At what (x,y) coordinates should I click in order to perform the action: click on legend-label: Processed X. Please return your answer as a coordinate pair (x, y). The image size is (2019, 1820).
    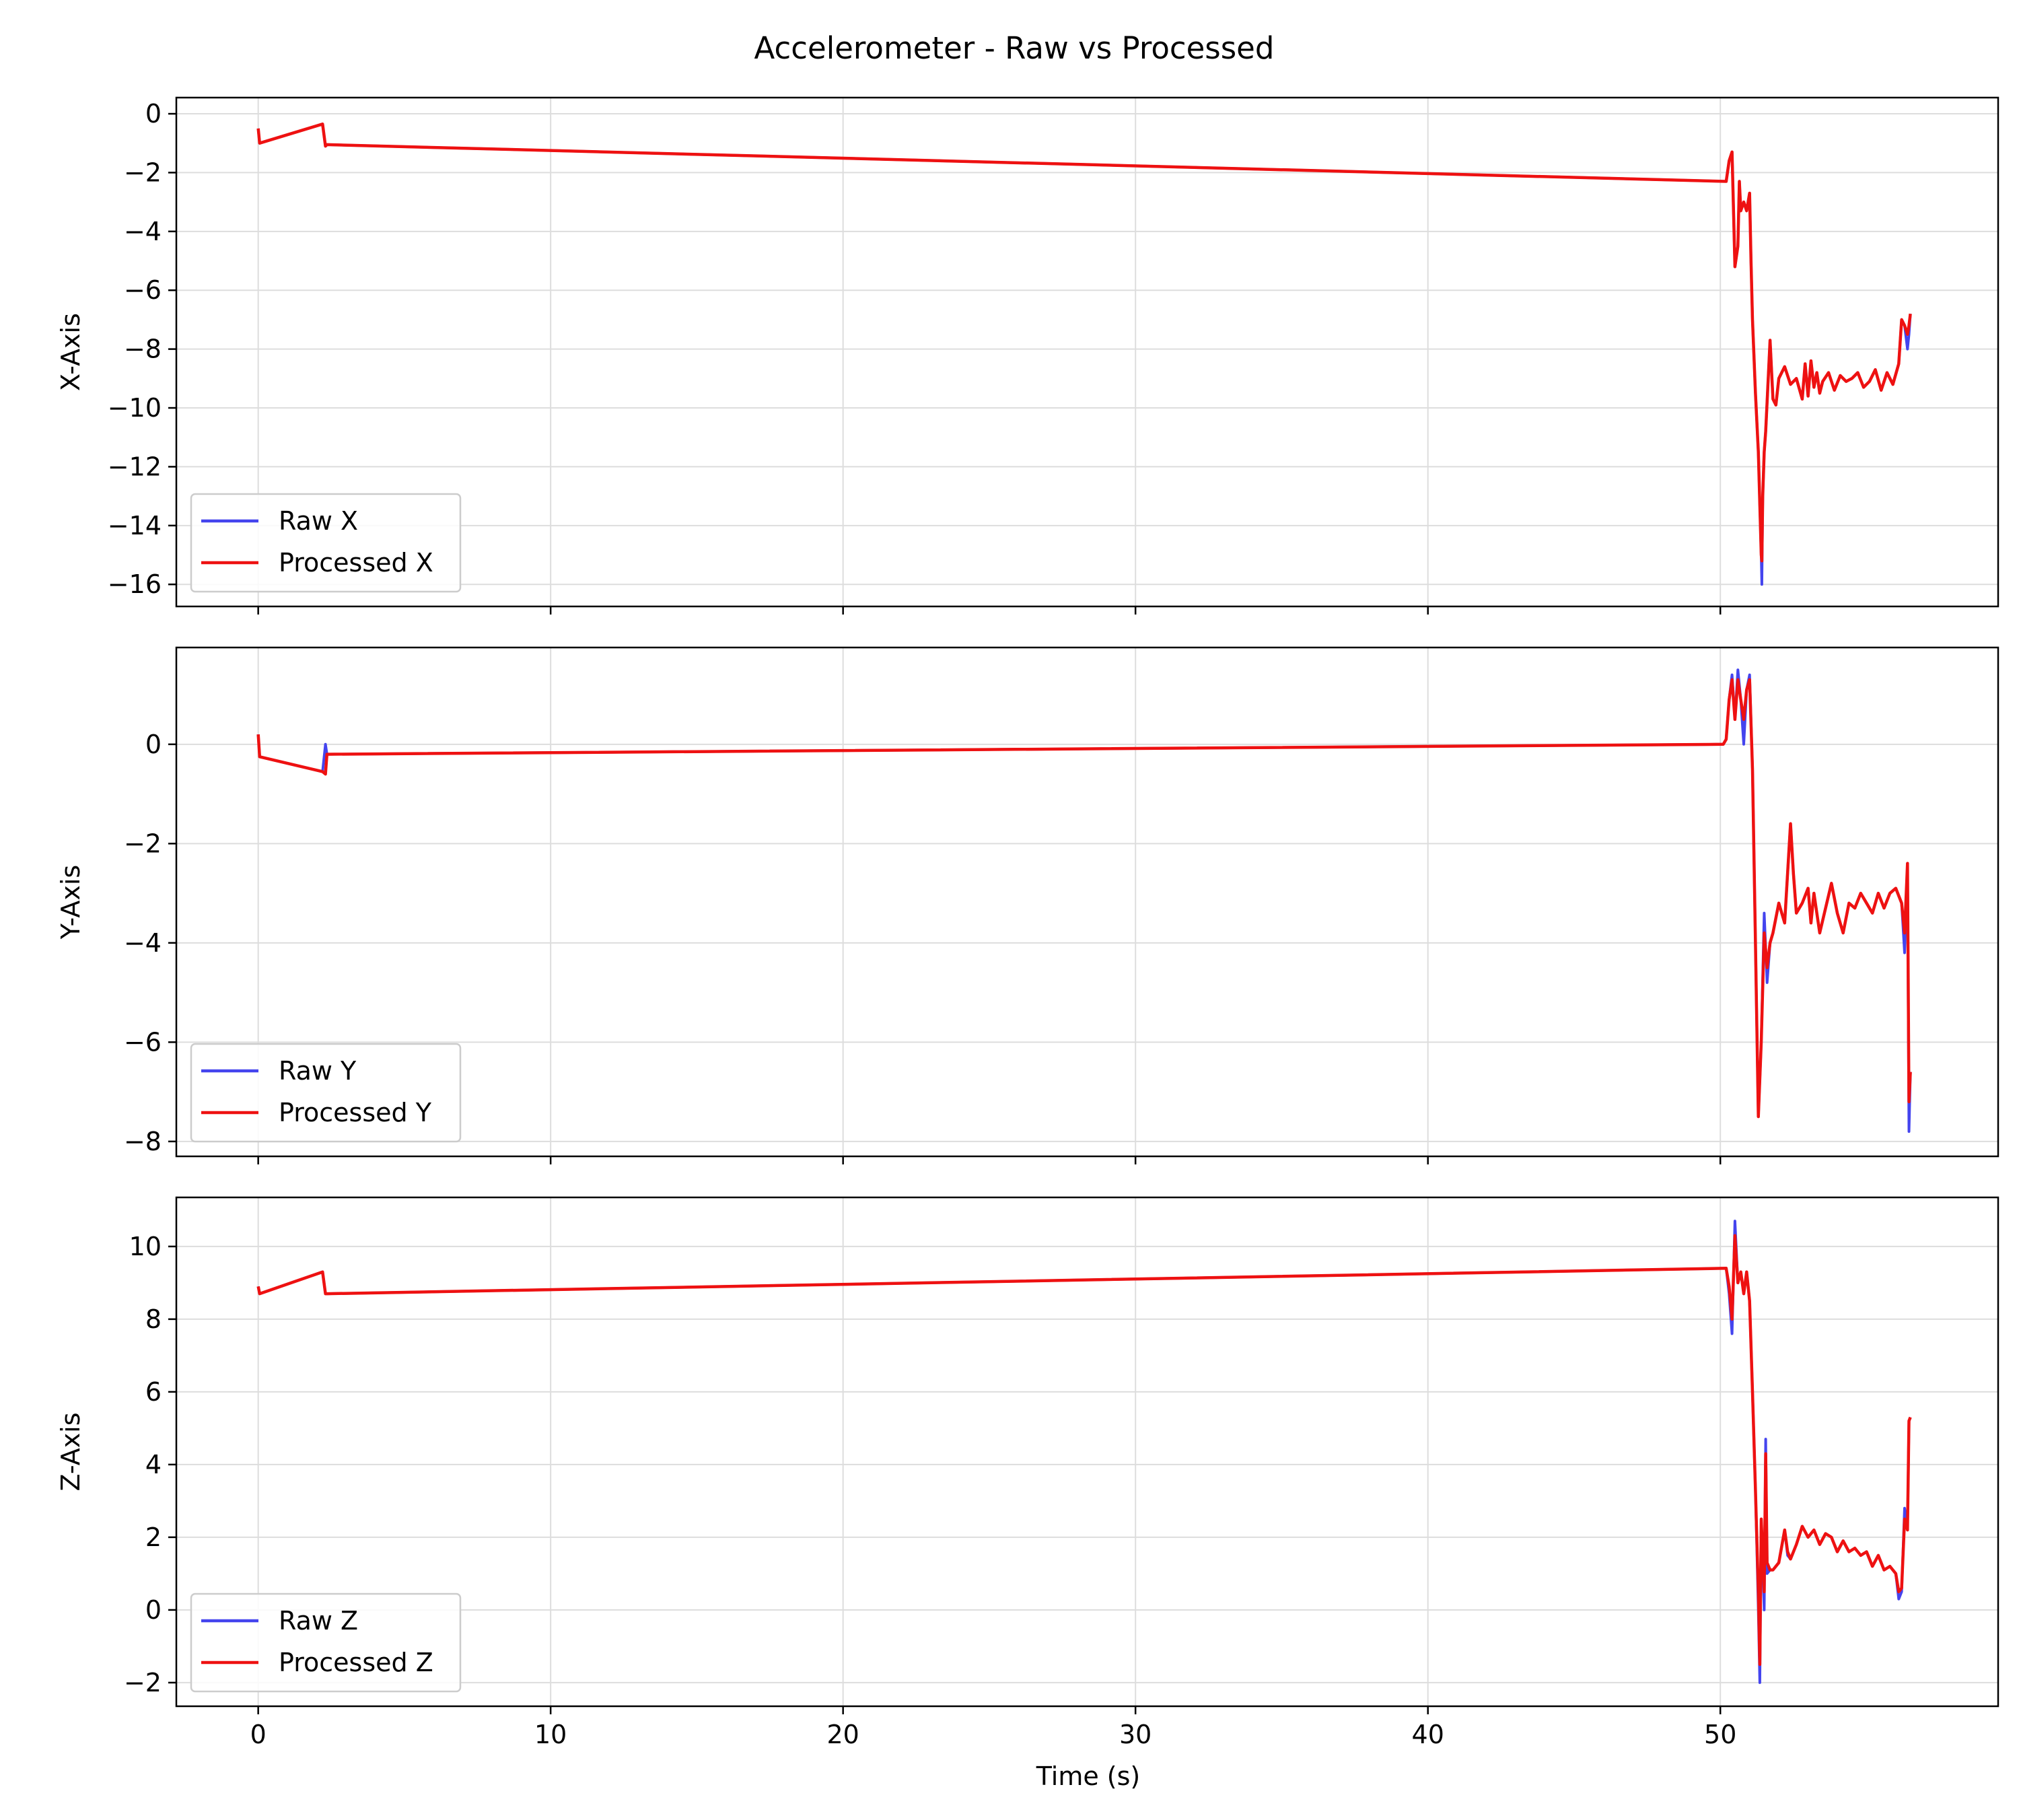
    Looking at the image, I should click on (356, 563).